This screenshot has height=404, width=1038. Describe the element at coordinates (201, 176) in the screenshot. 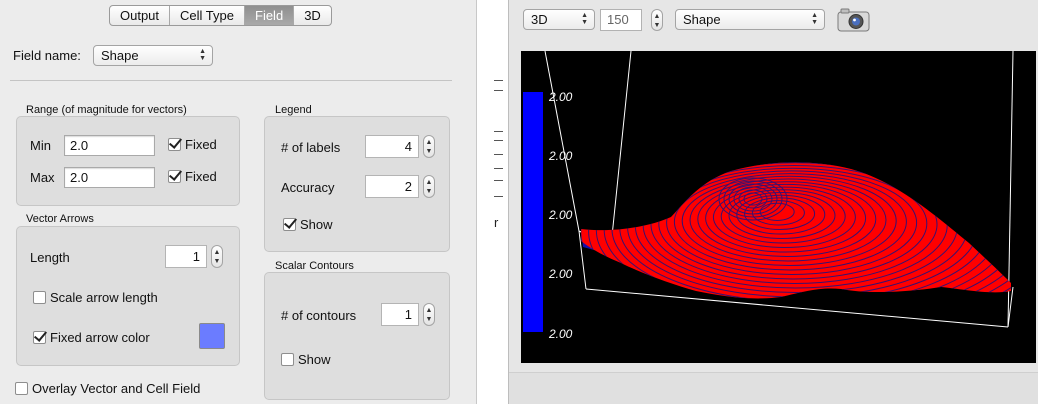

I see `max-fixed-label: Fixed` at that location.